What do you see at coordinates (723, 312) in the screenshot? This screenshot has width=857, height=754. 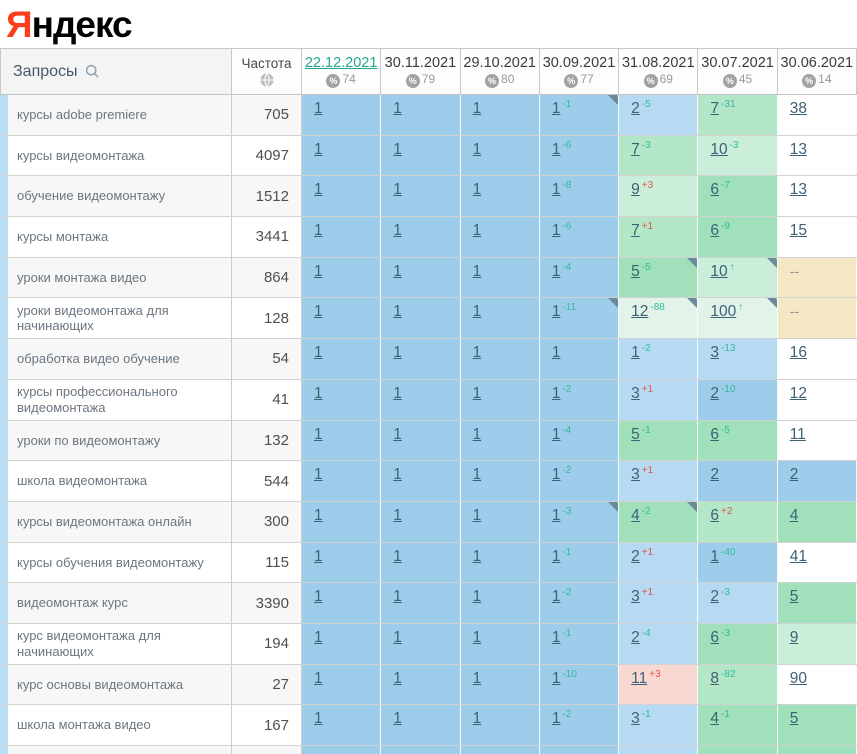 I see `position-link: 100` at bounding box center [723, 312].